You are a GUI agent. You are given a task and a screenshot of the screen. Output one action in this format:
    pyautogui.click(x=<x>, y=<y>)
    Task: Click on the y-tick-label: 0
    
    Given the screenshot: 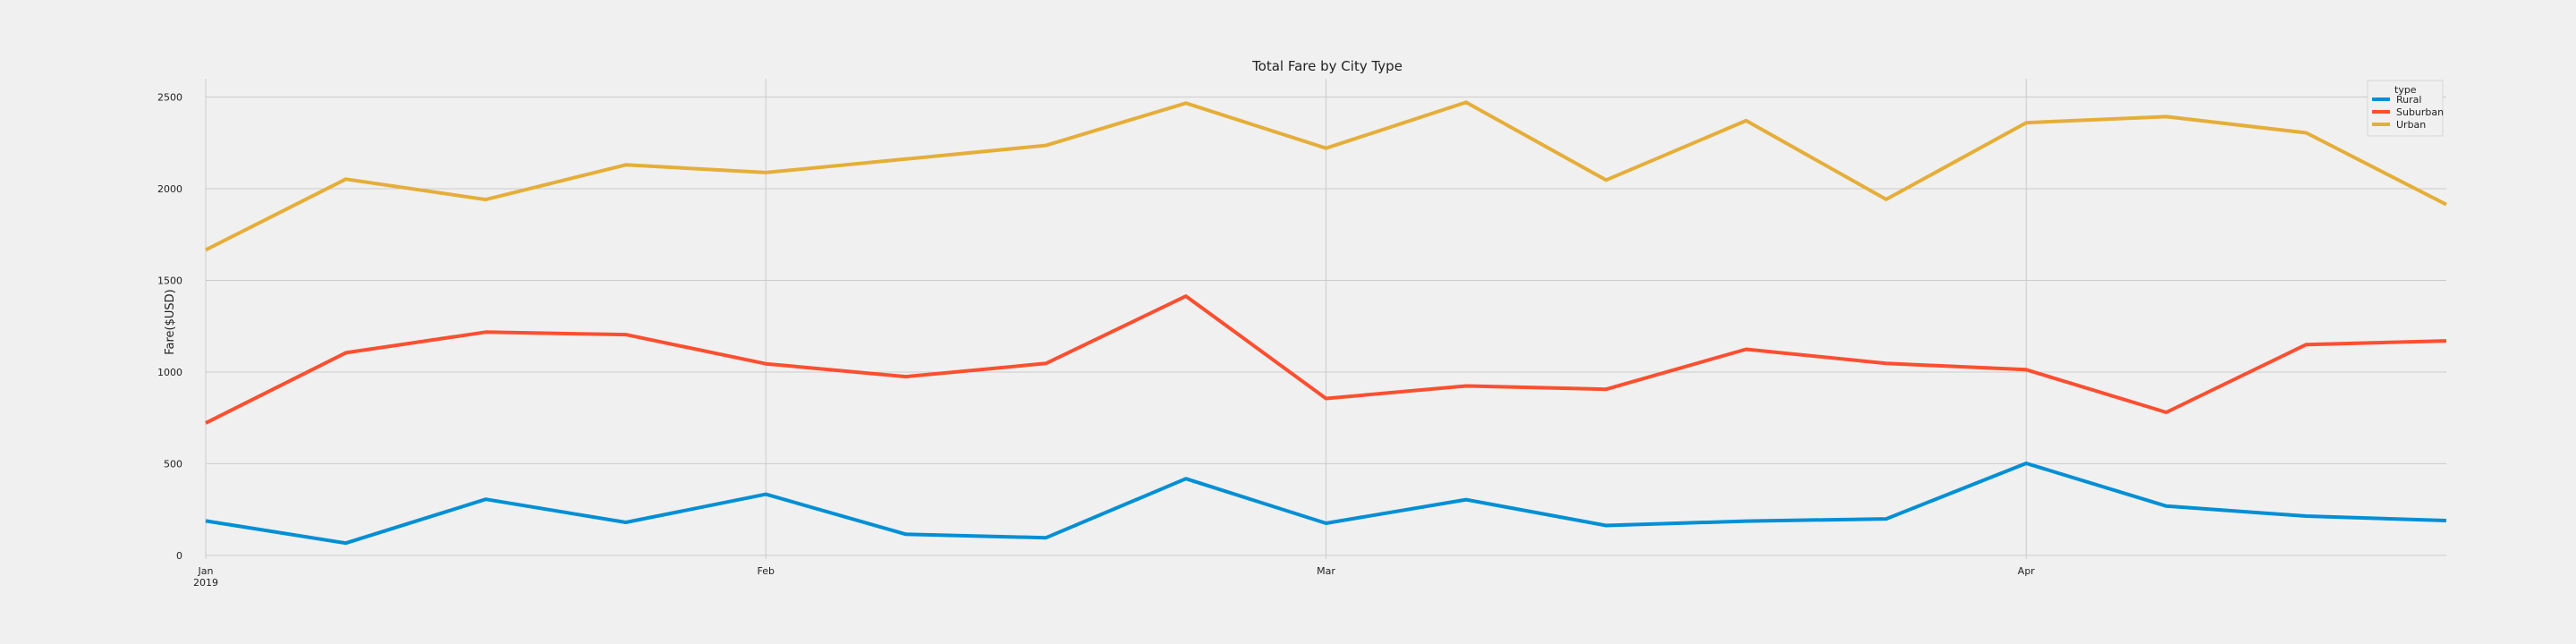 What is the action you would take?
    pyautogui.click(x=179, y=556)
    